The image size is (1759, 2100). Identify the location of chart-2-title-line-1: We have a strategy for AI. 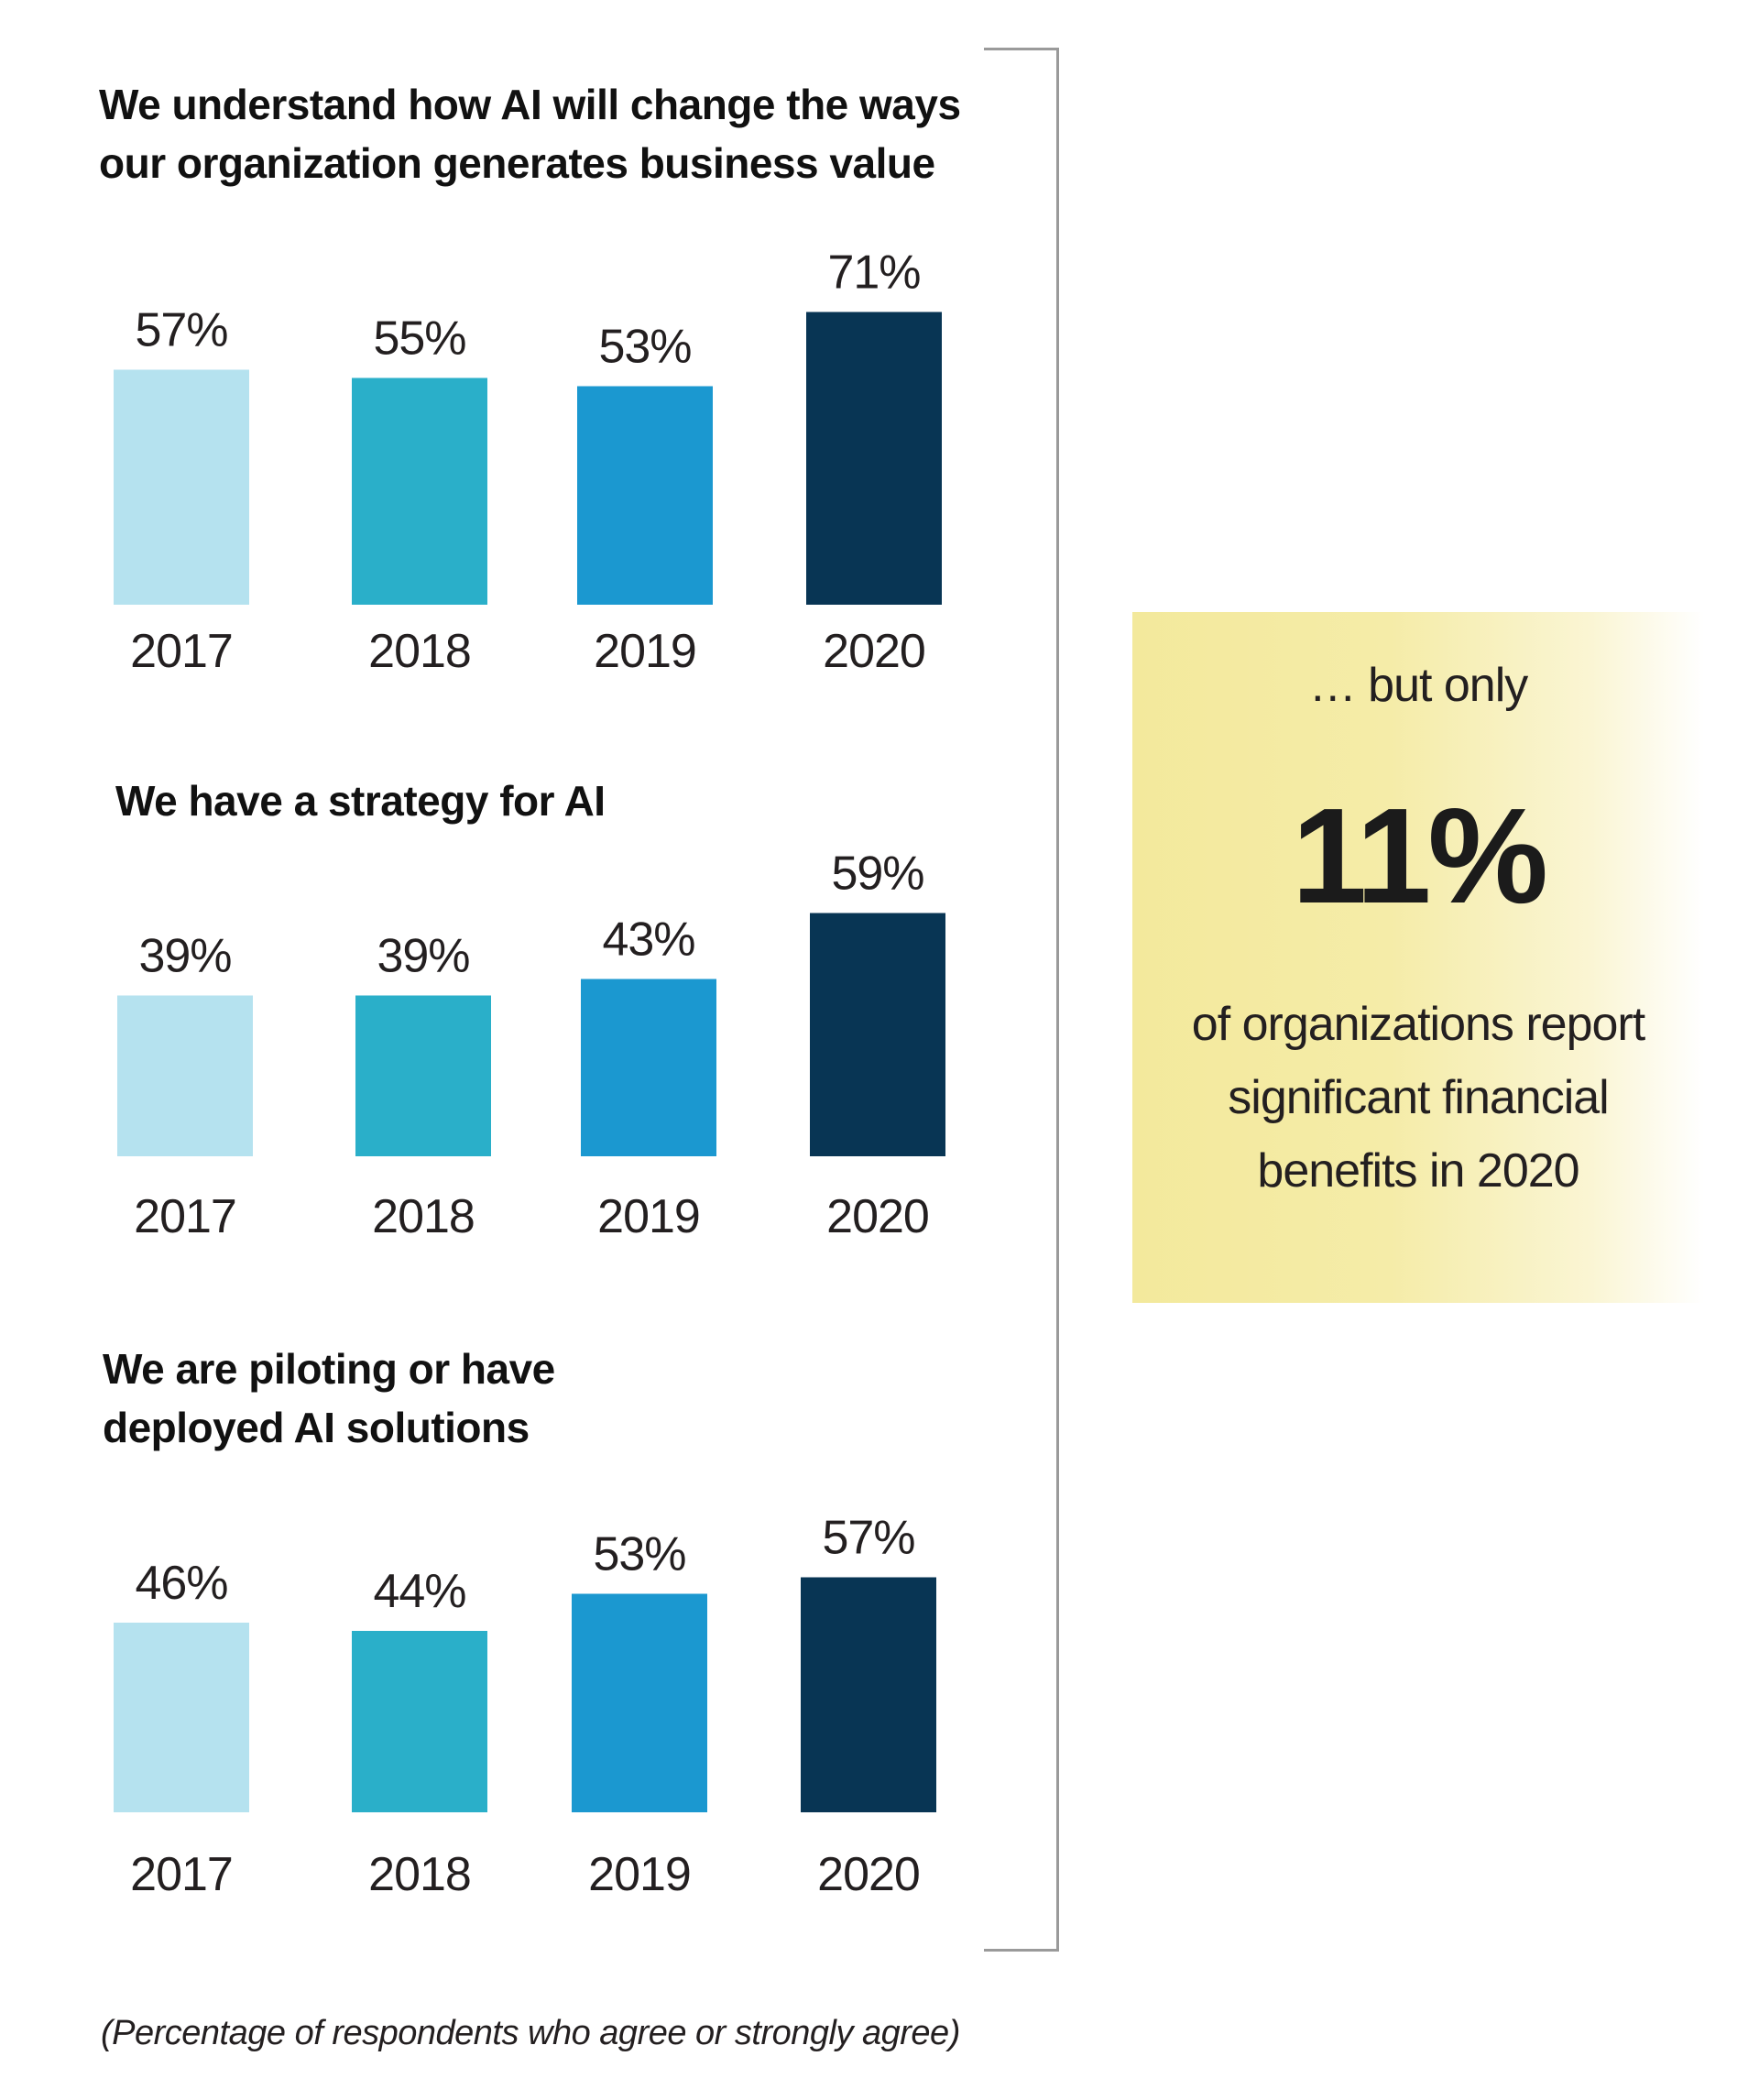
(360, 801).